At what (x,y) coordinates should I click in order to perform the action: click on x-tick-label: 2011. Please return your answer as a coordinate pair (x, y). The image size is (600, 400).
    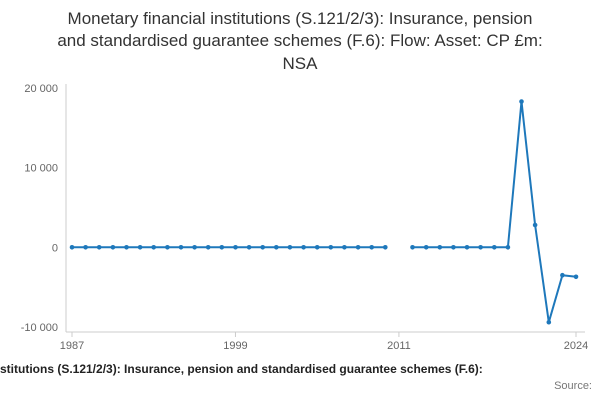
    Looking at the image, I should click on (399, 346).